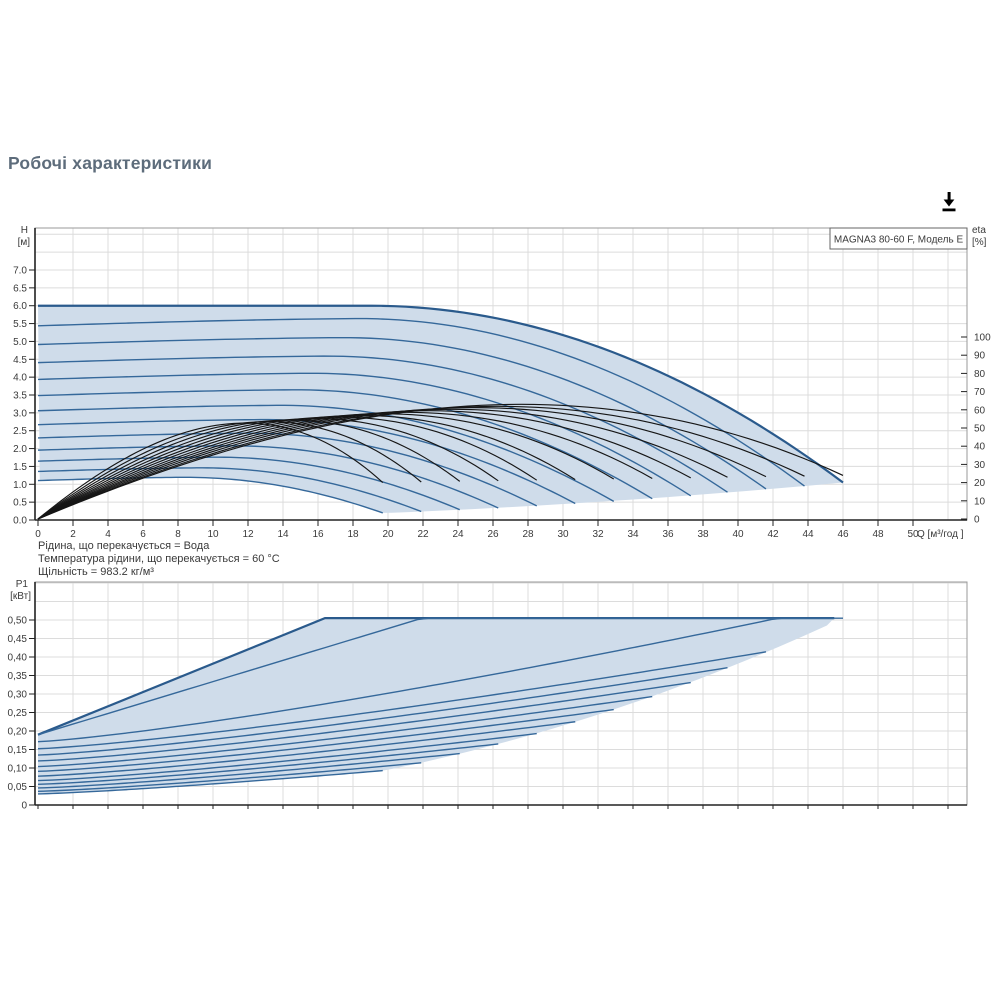 This screenshot has height=1000, width=1000. I want to click on h-axis-name: H, so click(24, 230).